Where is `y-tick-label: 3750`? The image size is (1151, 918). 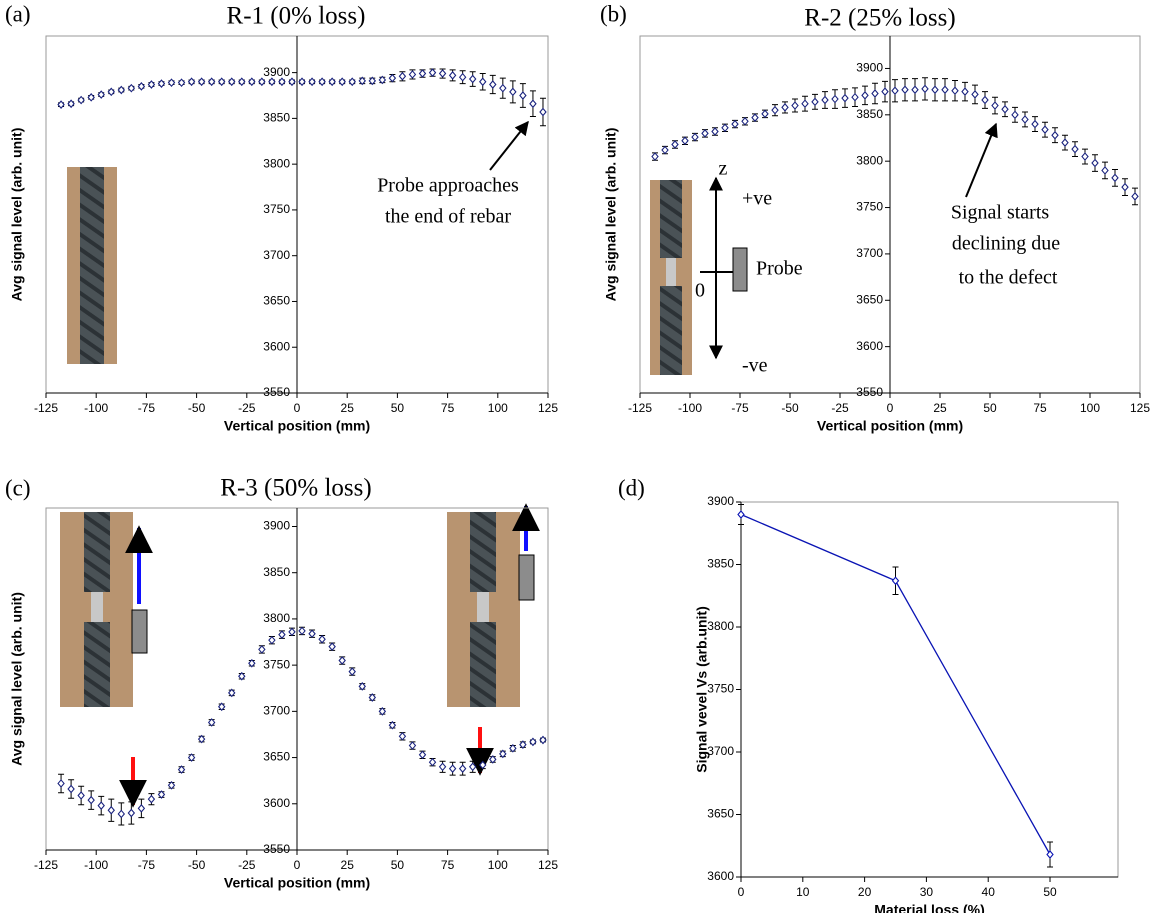 y-tick-label: 3750 is located at coordinates (720, 689).